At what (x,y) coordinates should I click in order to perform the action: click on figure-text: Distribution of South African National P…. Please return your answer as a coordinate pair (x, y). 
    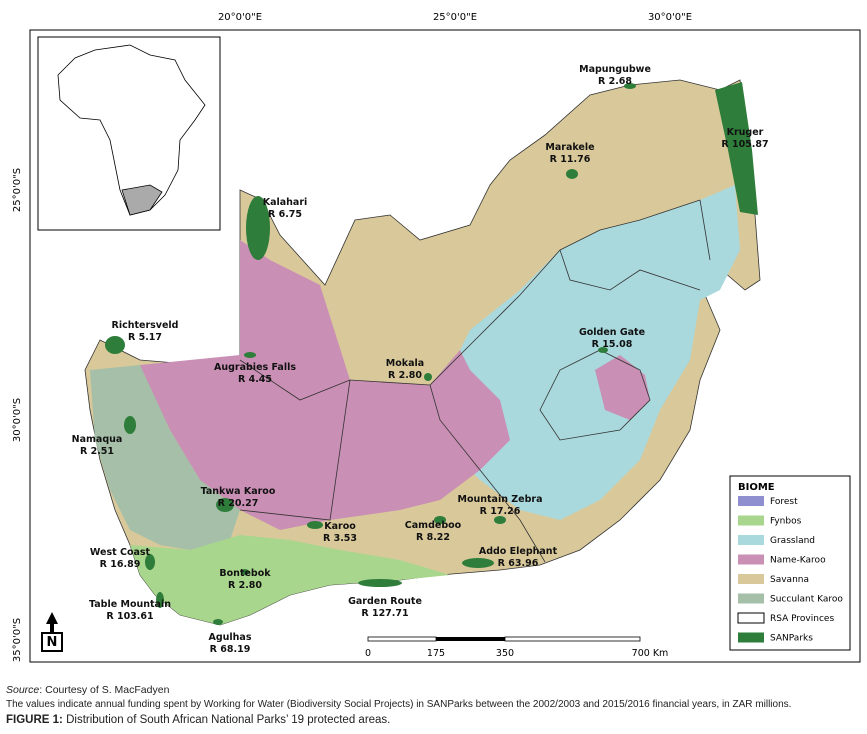
    Looking at the image, I should click on (228, 720).